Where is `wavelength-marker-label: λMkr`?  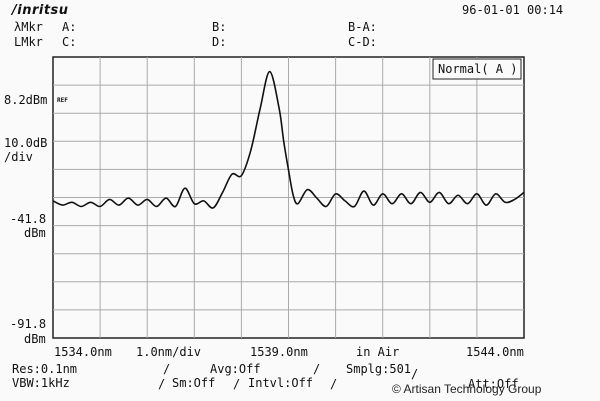 wavelength-marker-label: λMkr is located at coordinates (28, 27).